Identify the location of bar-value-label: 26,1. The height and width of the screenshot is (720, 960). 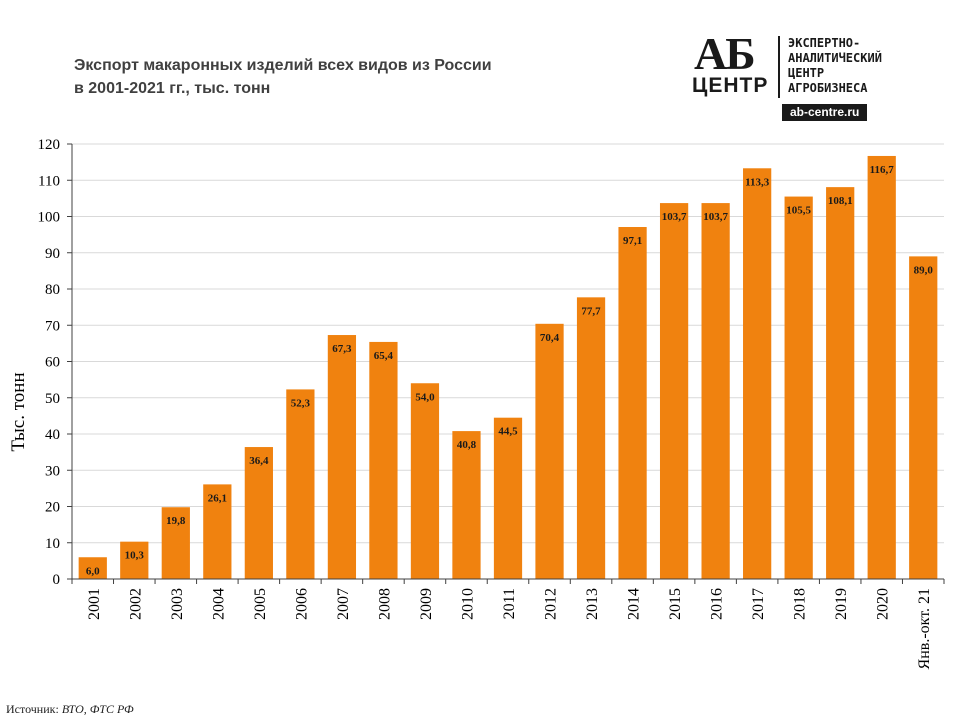
(217, 498).